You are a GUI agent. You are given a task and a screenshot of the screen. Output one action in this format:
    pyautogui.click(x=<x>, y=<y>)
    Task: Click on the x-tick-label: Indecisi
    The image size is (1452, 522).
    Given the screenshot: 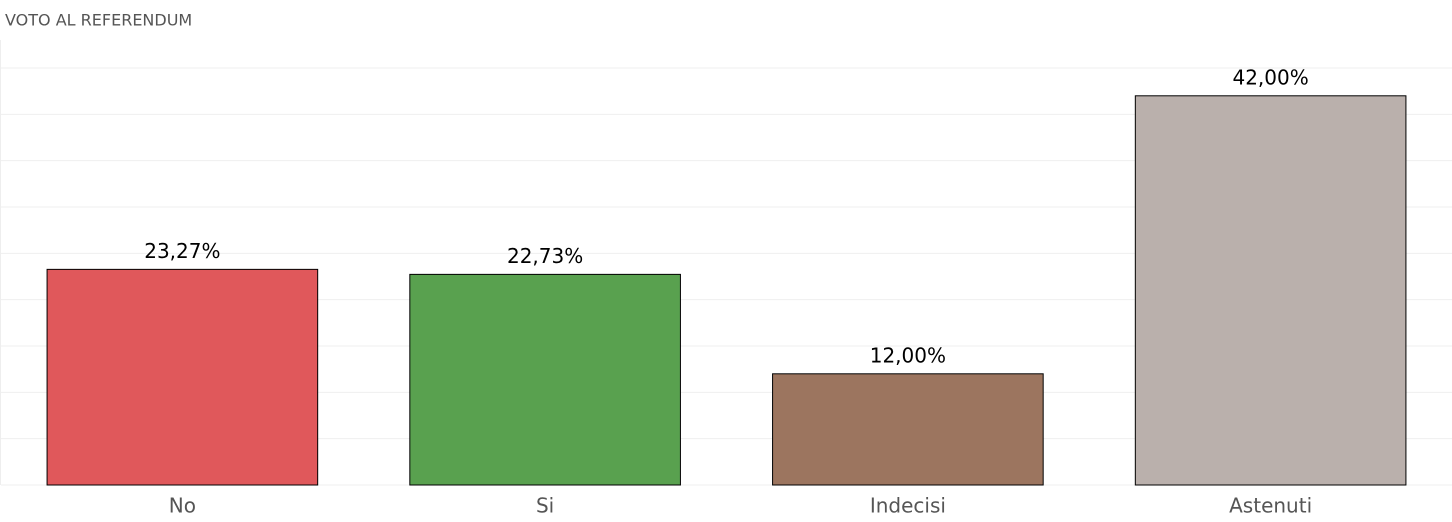 What is the action you would take?
    pyautogui.click(x=908, y=506)
    